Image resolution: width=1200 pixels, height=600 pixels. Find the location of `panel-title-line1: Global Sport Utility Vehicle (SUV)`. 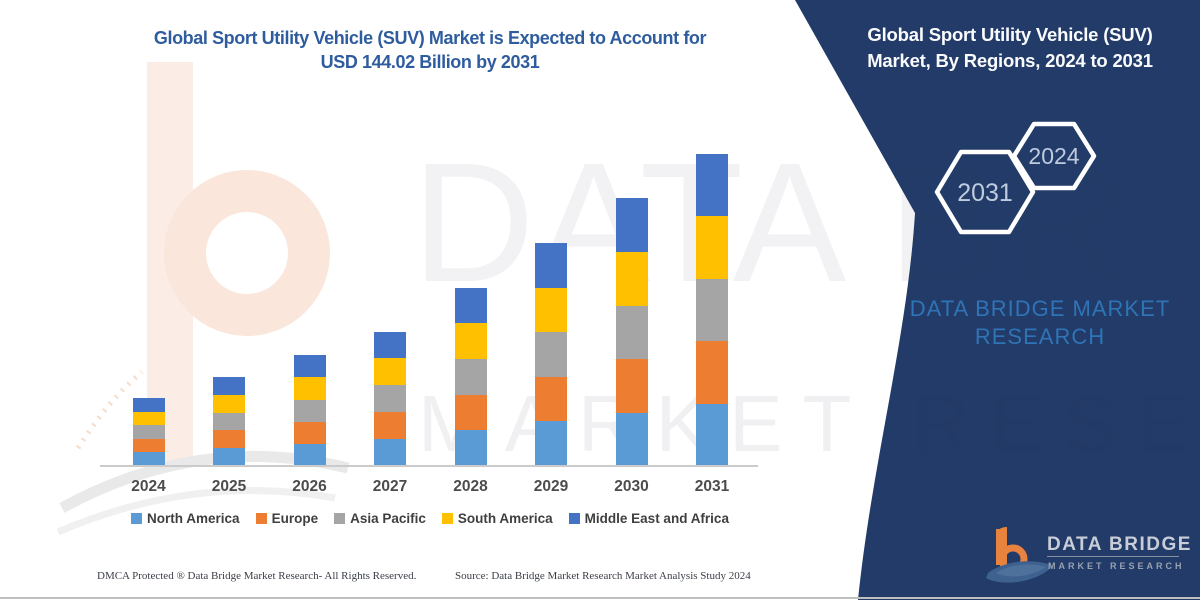

panel-title-line1: Global Sport Utility Vehicle (SUV) is located at coordinates (1010, 34).